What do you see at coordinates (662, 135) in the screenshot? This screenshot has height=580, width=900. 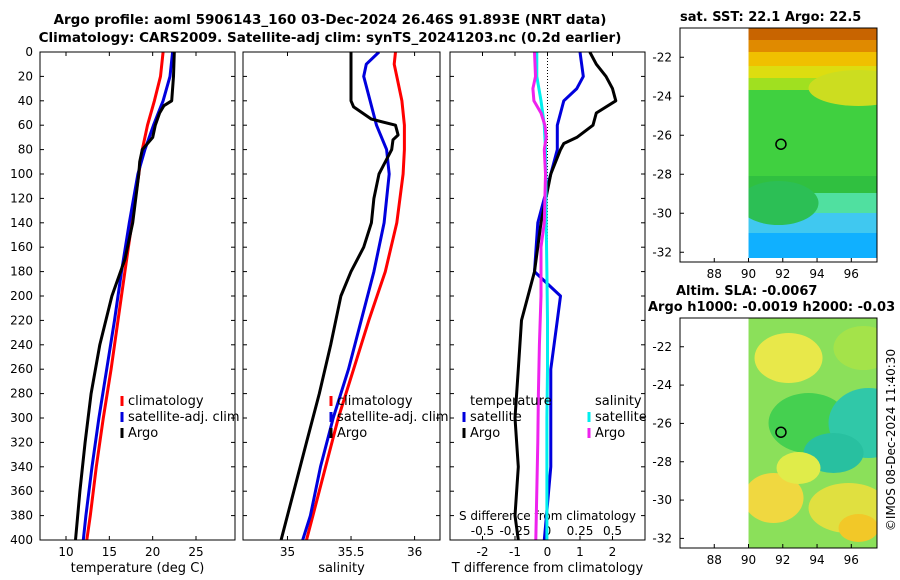 I see `sst-ytick-label: -26` at bounding box center [662, 135].